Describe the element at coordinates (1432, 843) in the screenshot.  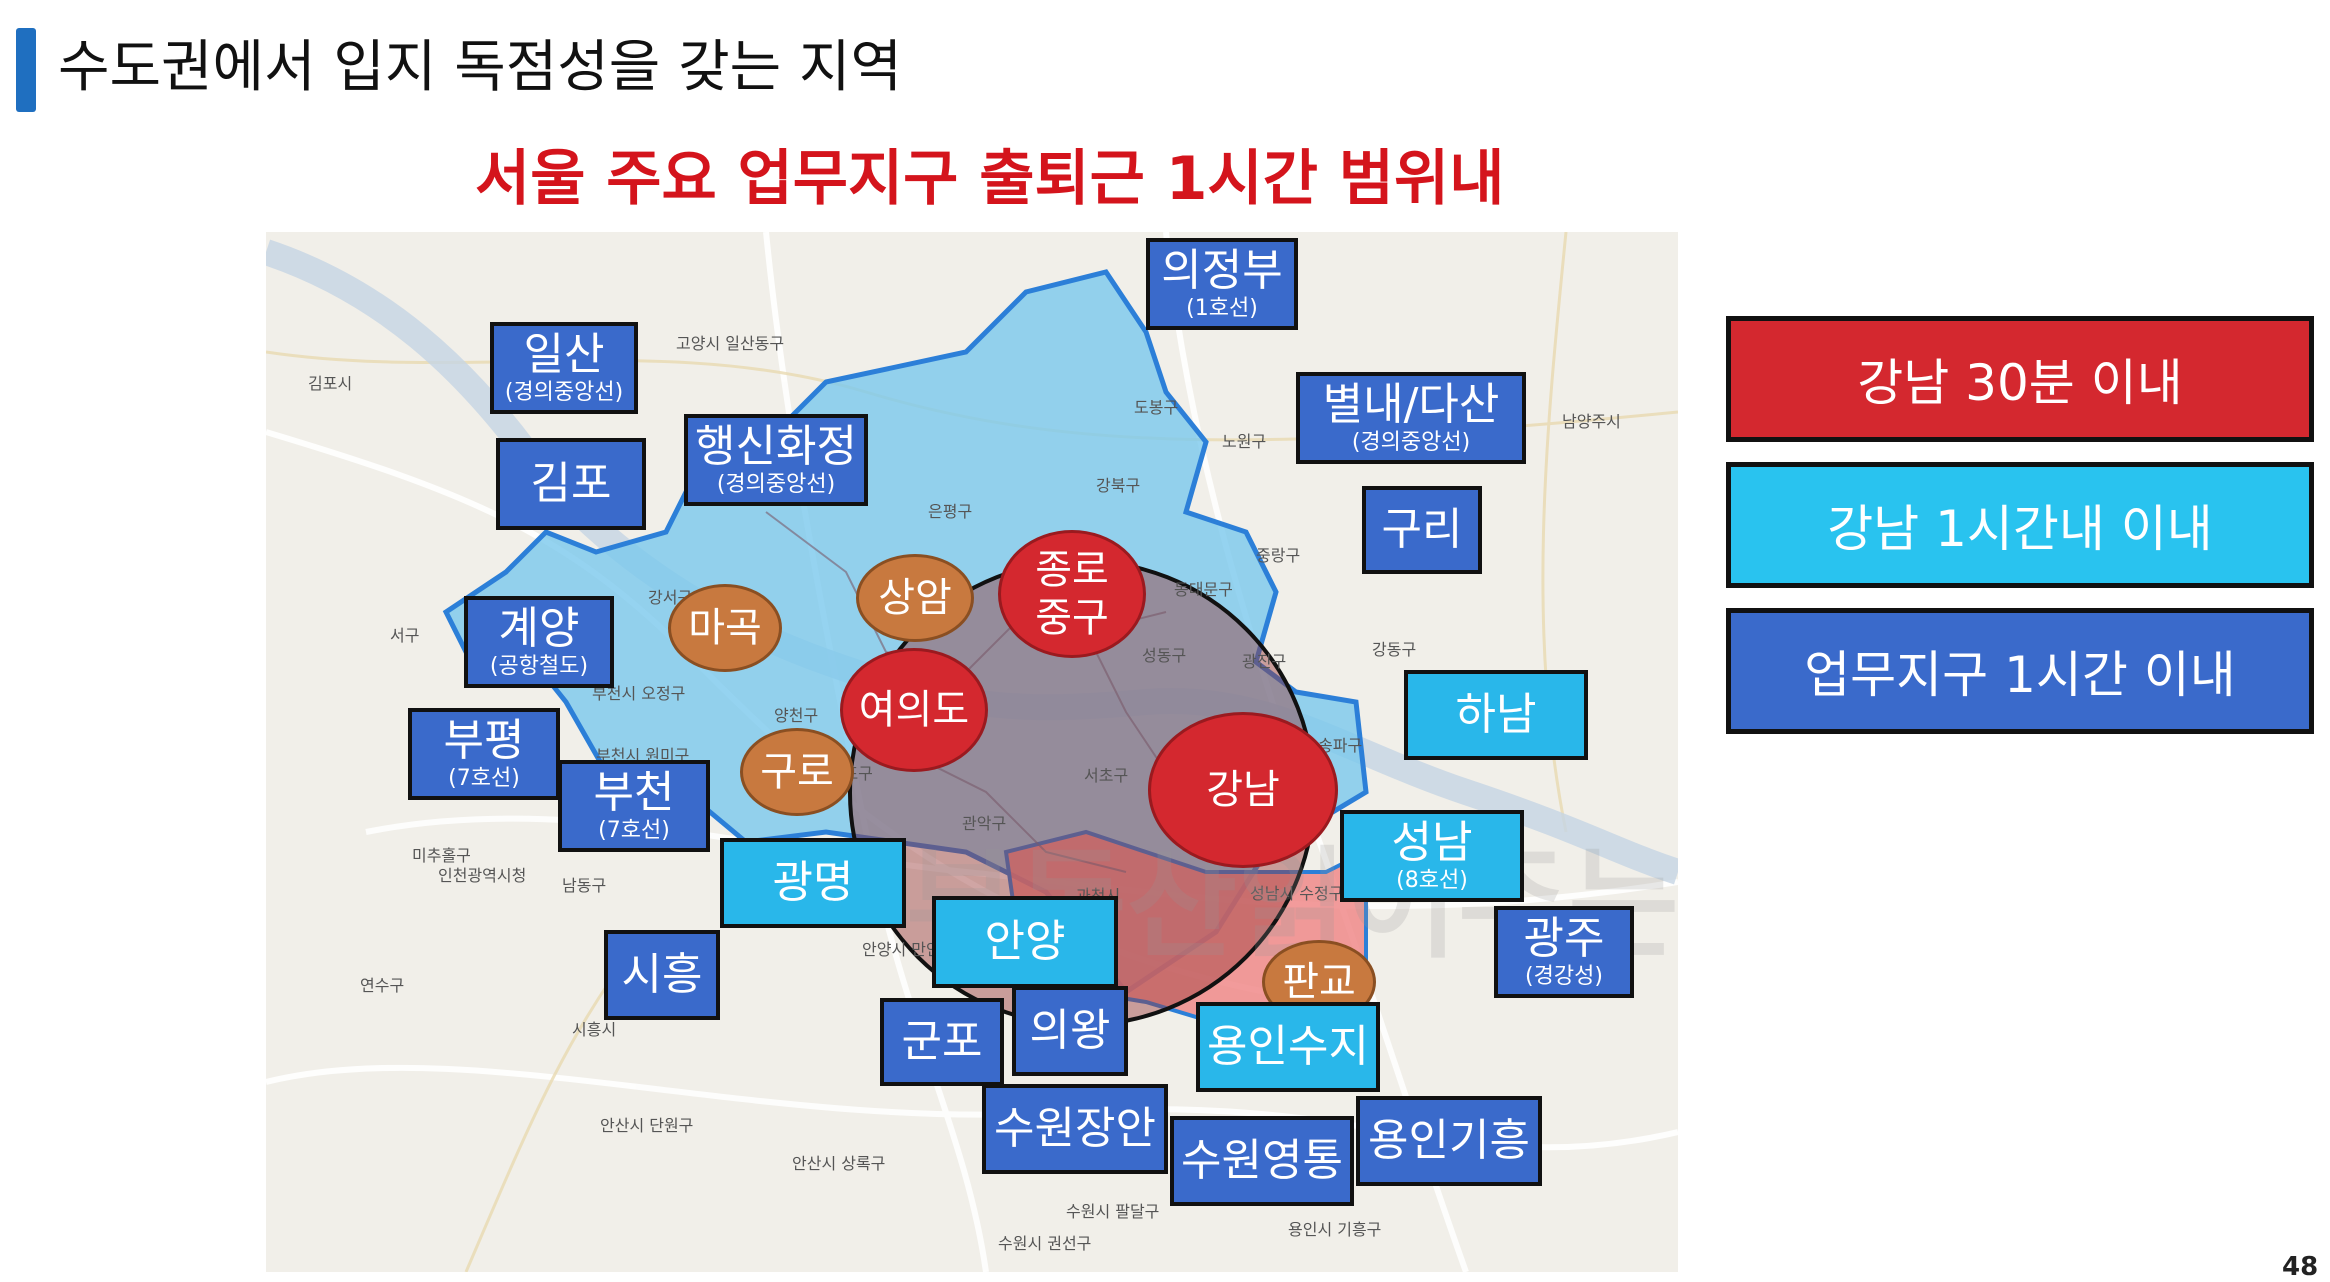
I see `label-main: 성남` at that location.